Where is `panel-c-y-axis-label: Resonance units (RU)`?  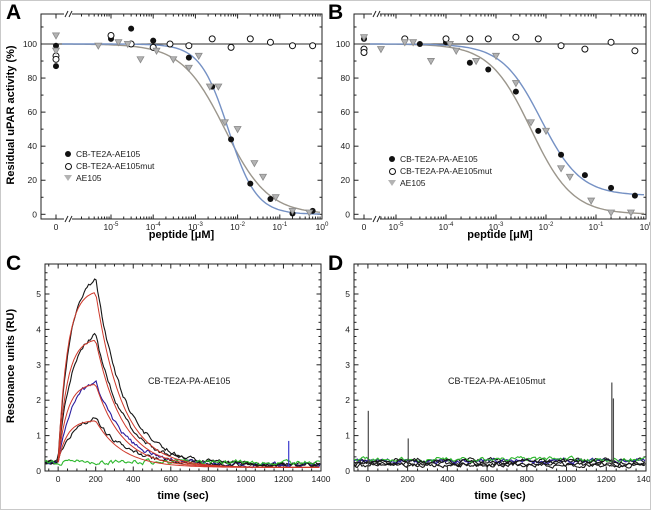
panel-c-y-axis-label: Resonance units (RU) is located at coordinates (11, 366).